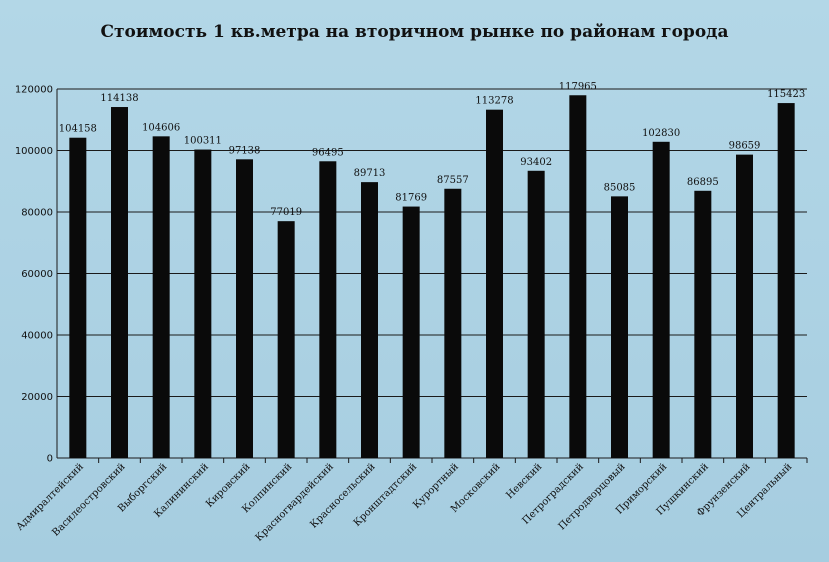  Describe the element at coordinates (370, 173) in the screenshot. I see `data-label: 89713` at that location.